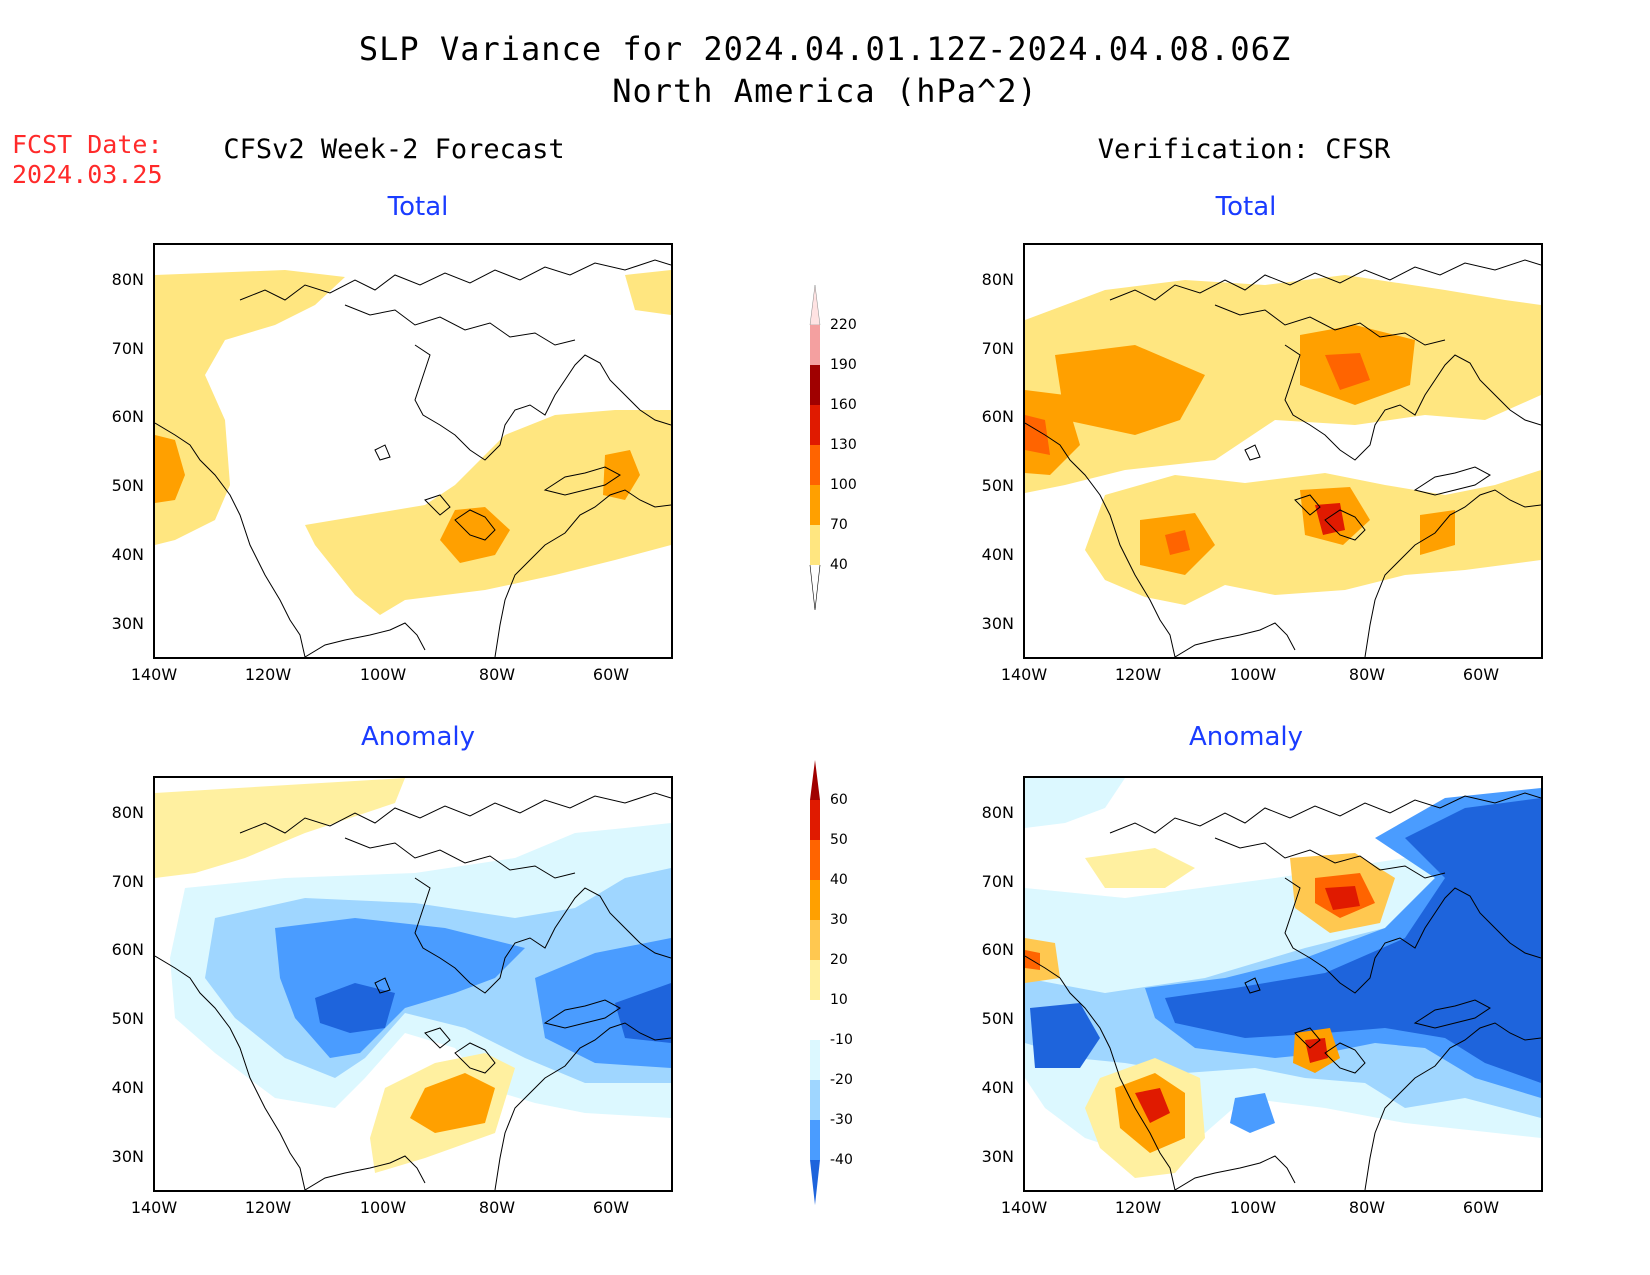 Image resolution: width=1650 pixels, height=1275 pixels. What do you see at coordinates (839, 1000) in the screenshot?
I see `anom-level-label: 10` at bounding box center [839, 1000].